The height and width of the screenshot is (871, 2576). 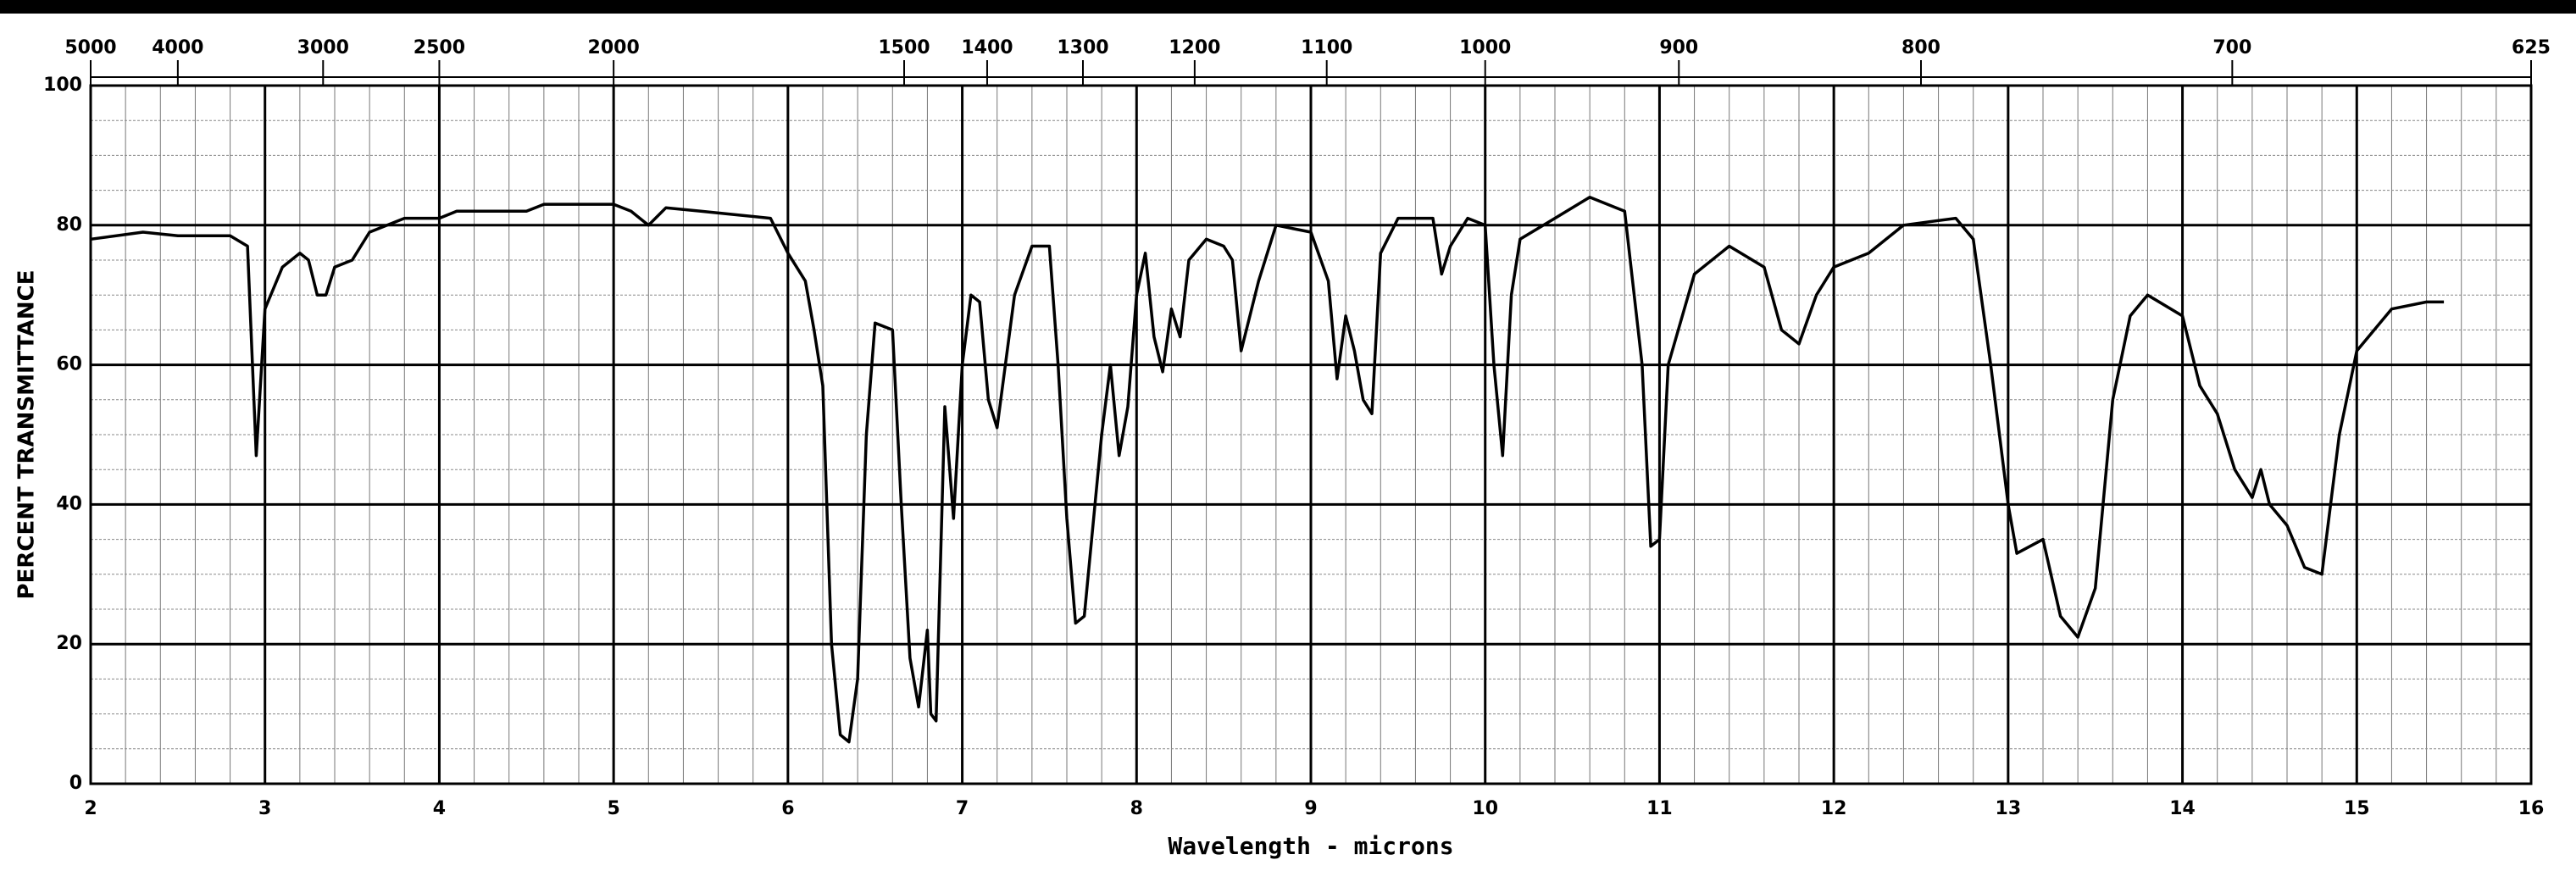 I want to click on y-tick-label: 80, so click(x=69, y=225).